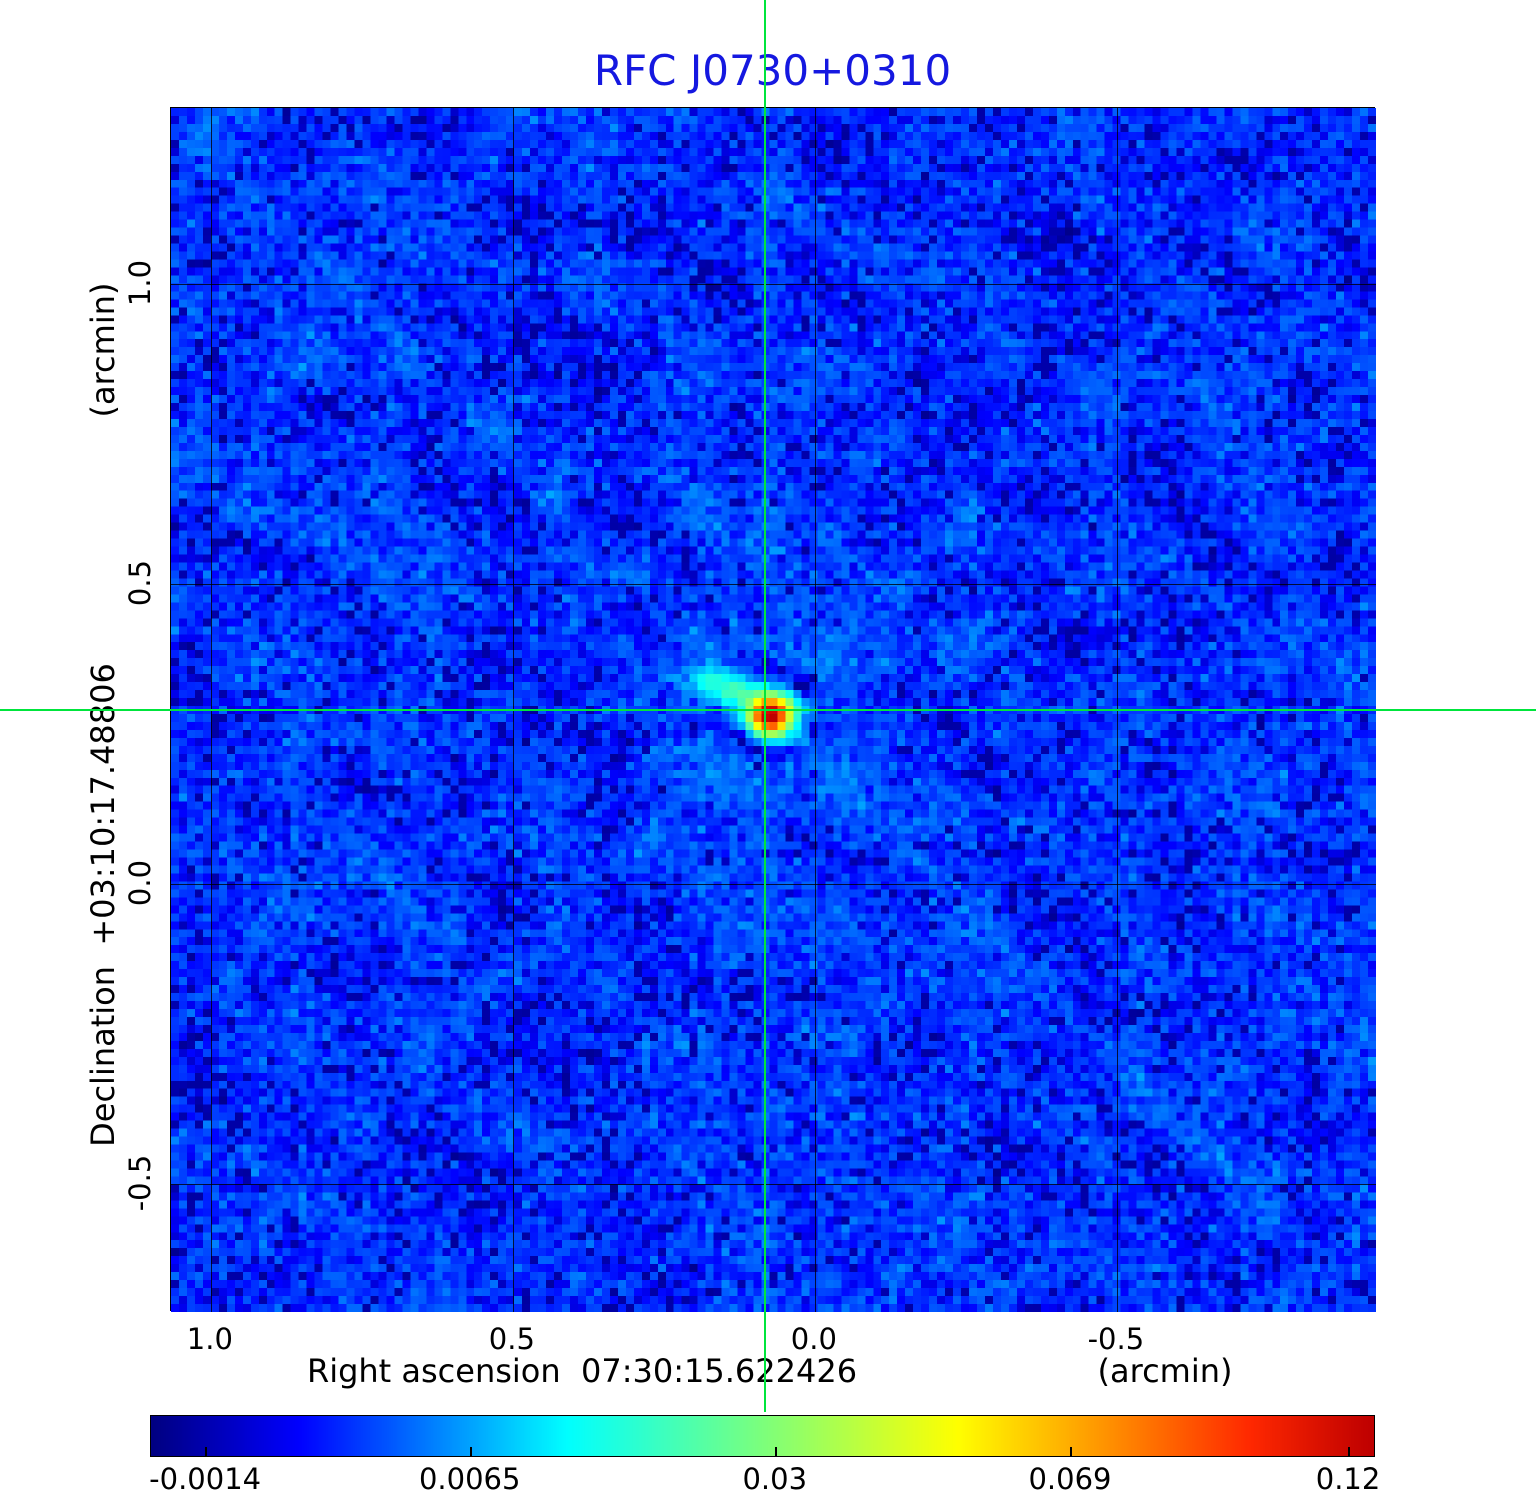  I want to click on colorbar-tick-label: 0.03, so click(775, 1479).